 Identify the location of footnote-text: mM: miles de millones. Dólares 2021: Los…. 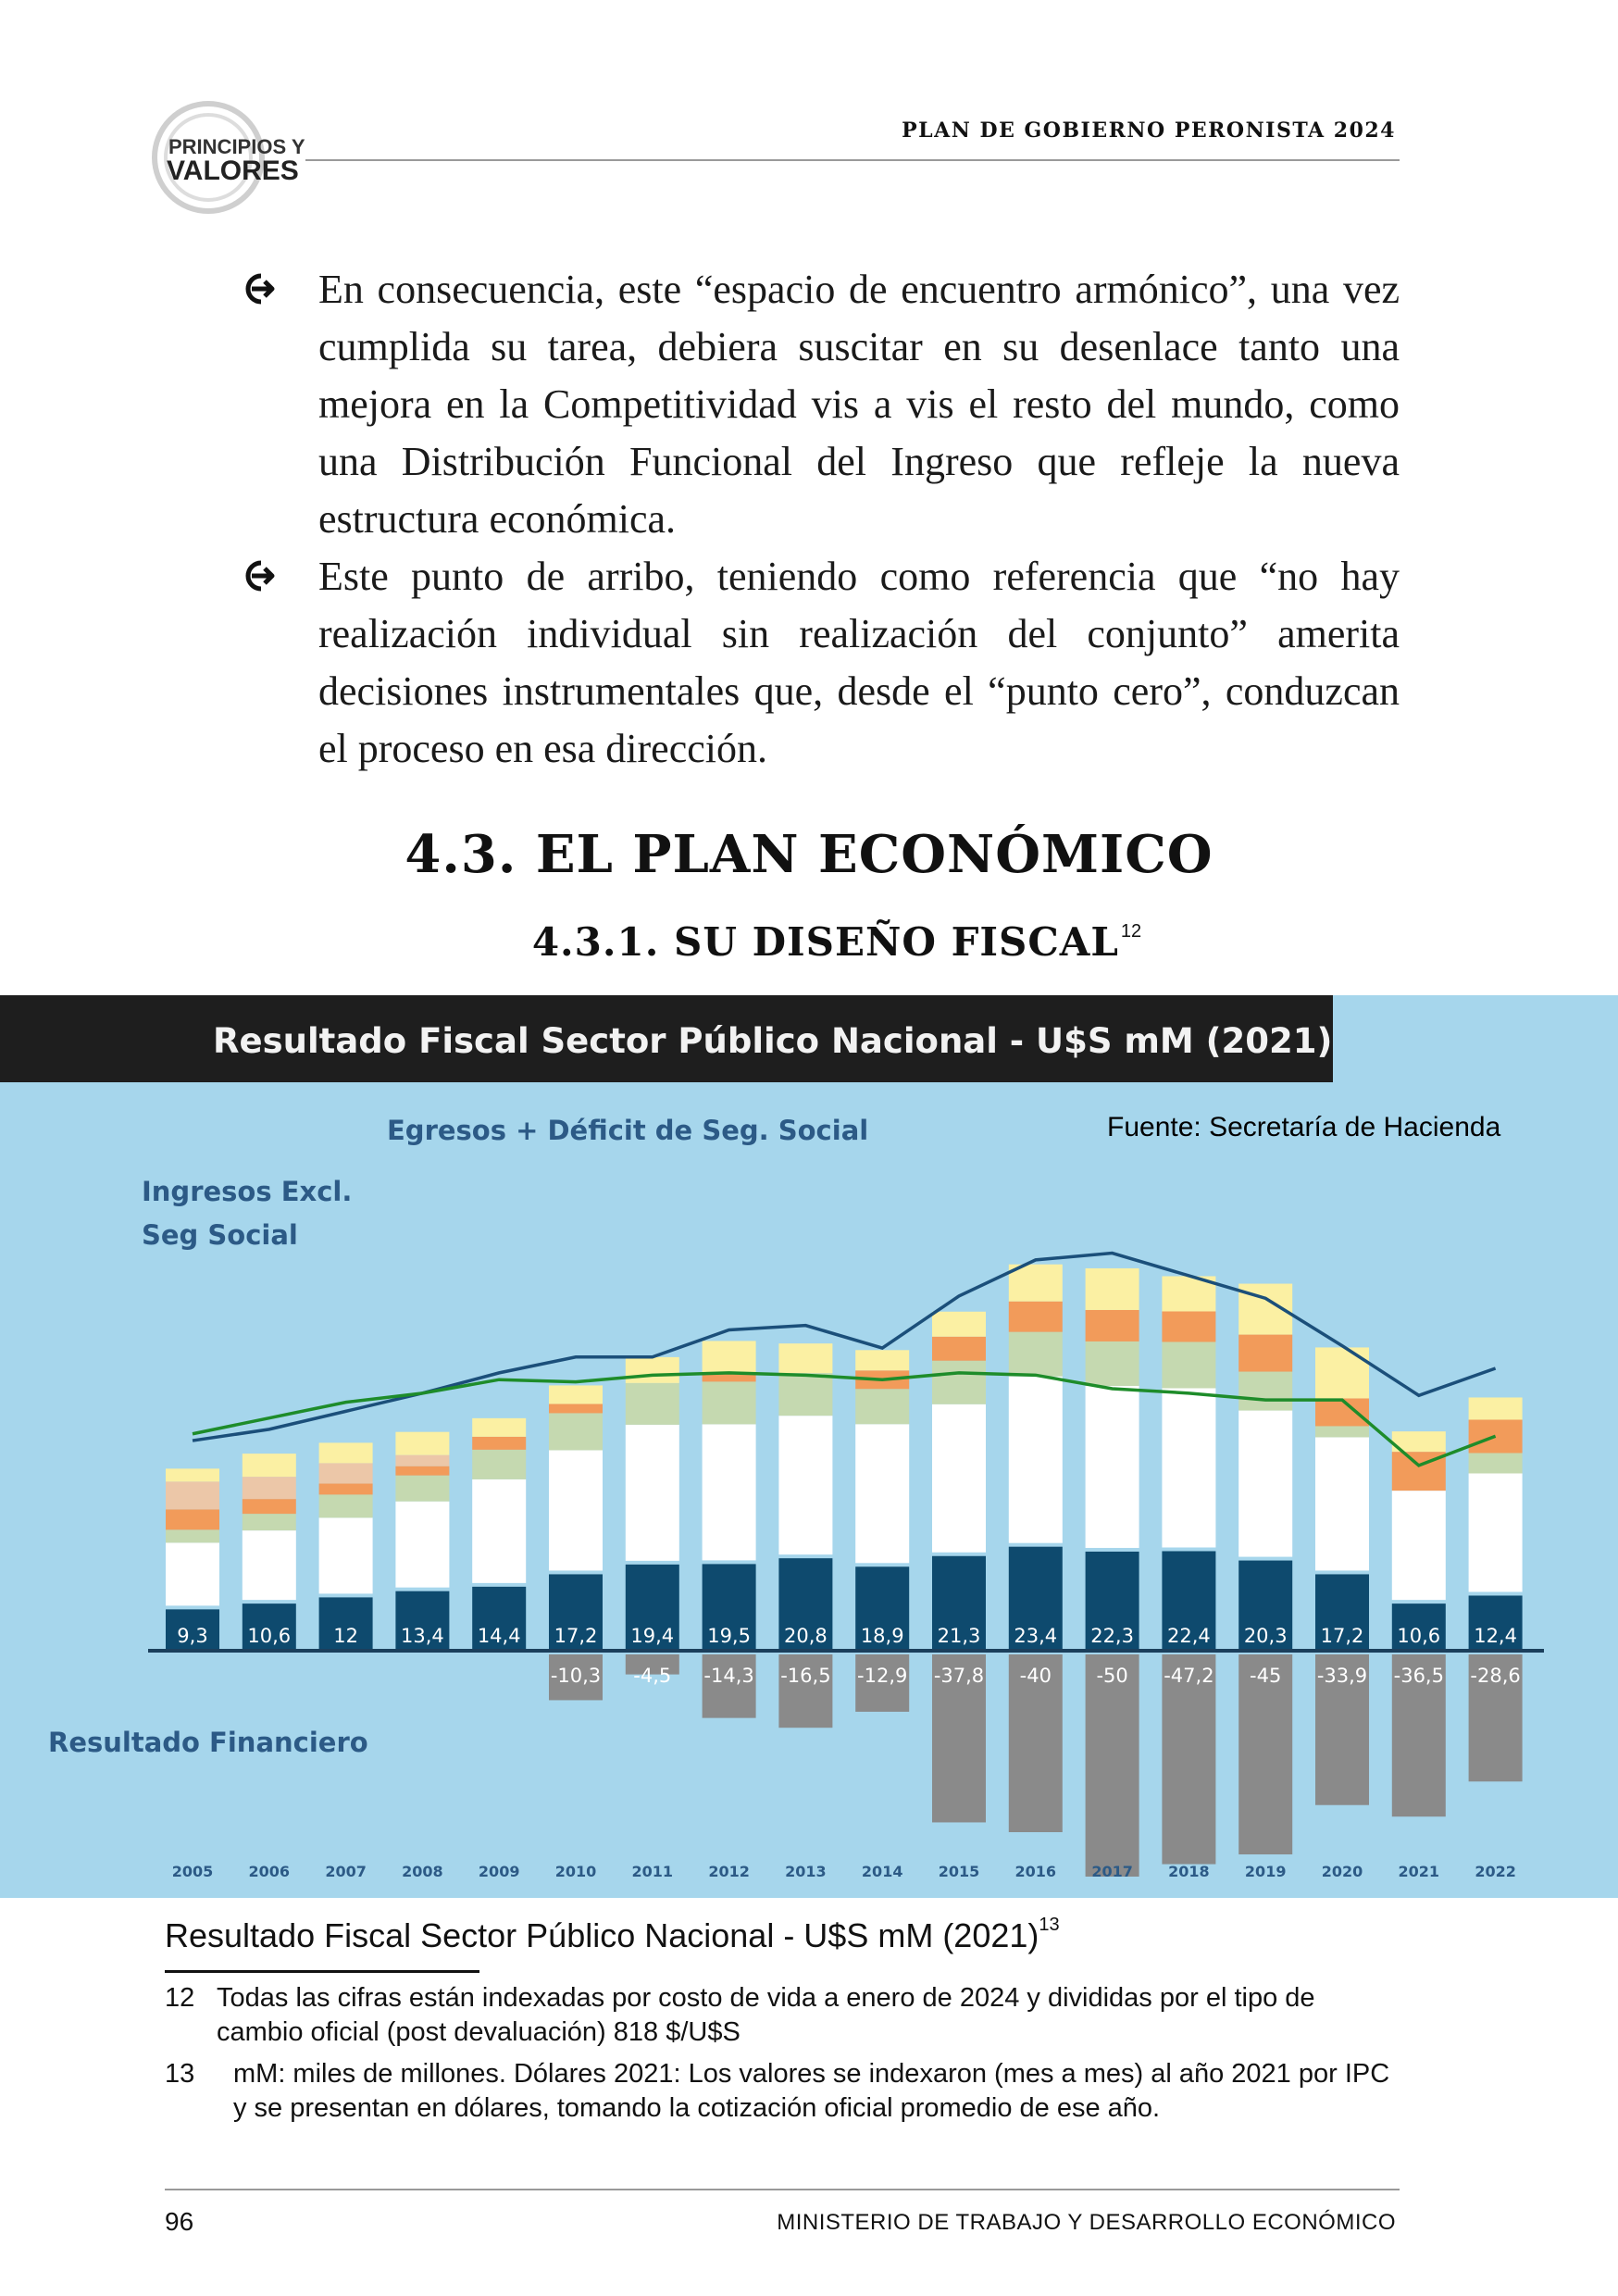
(811, 2091).